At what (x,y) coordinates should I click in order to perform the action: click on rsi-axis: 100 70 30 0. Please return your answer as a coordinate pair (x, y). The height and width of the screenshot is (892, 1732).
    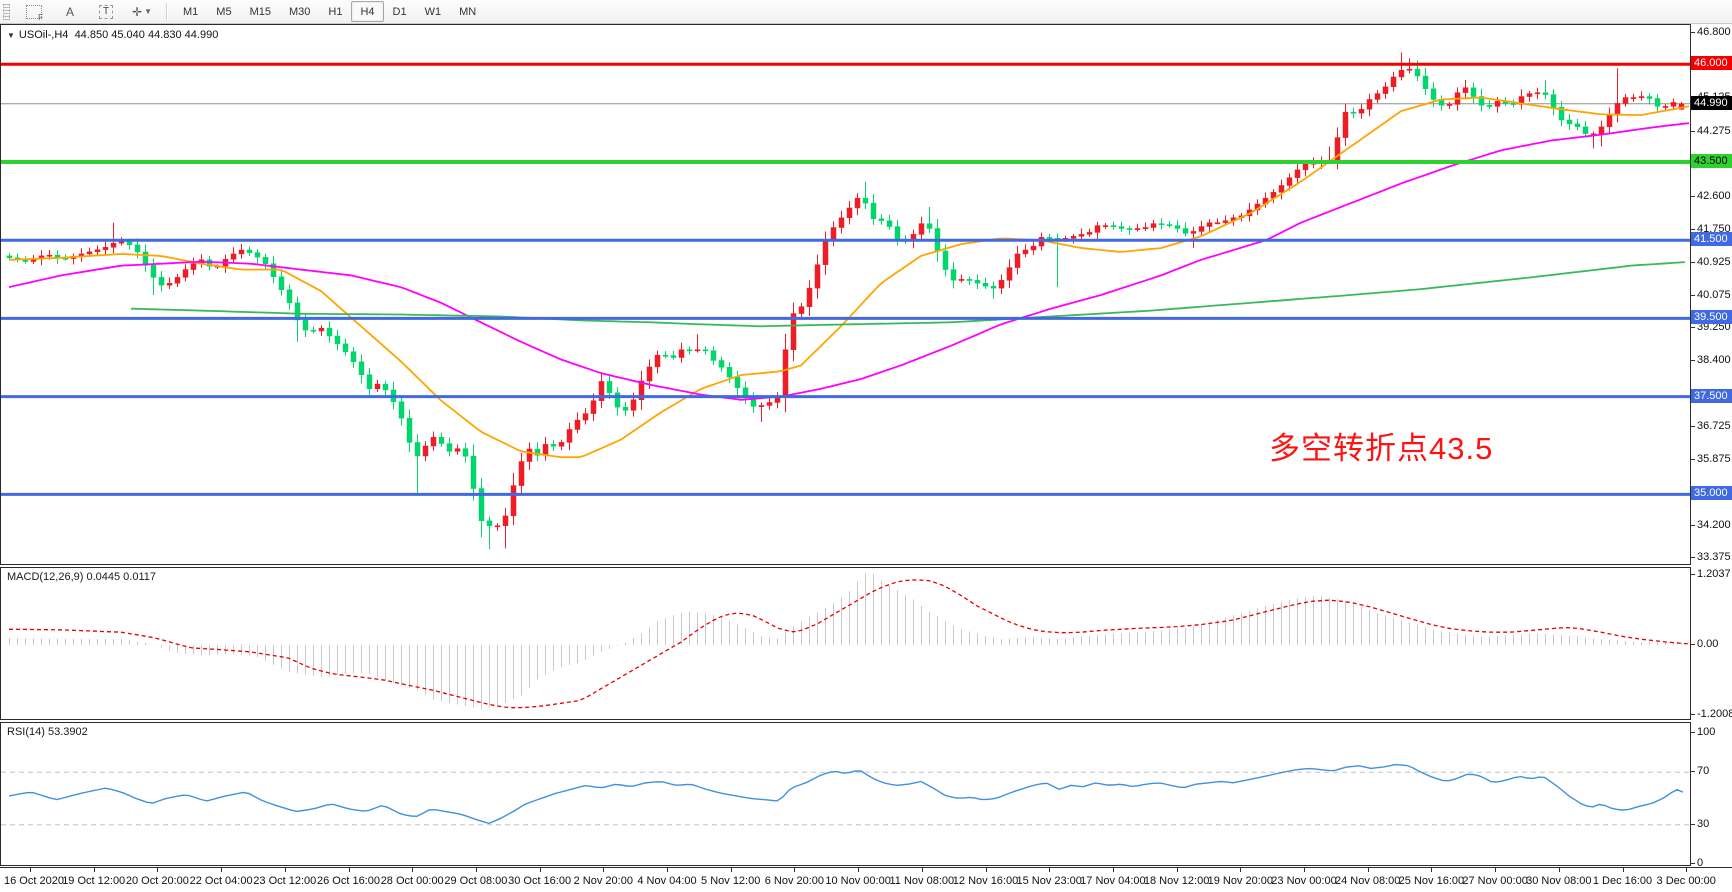
    Looking at the image, I should click on (1711, 795).